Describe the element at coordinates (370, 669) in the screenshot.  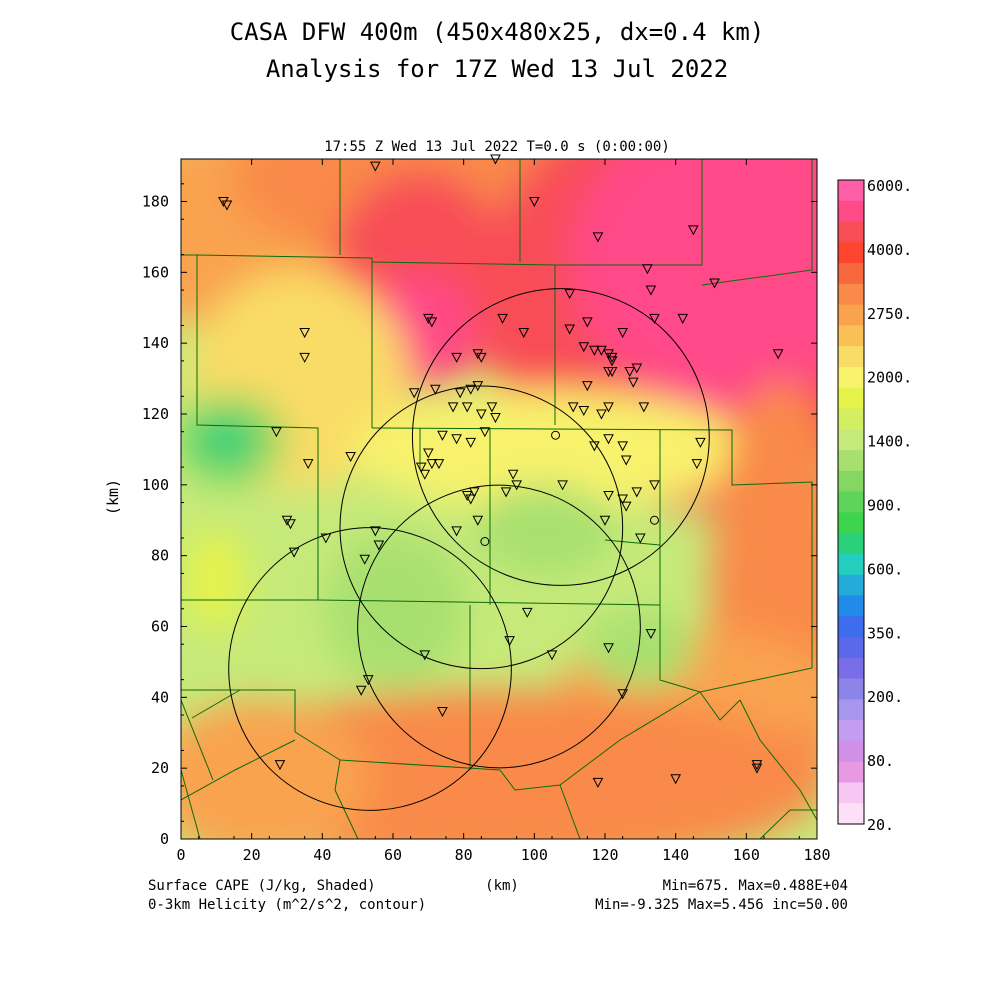
I see `radar-range-ring` at that location.